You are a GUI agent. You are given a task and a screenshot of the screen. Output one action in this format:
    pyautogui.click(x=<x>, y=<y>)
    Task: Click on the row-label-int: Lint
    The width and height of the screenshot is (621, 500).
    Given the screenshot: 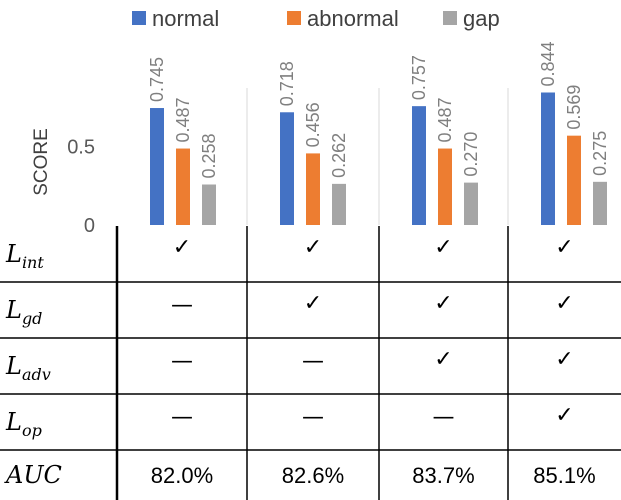 What is the action you would take?
    pyautogui.click(x=24, y=256)
    